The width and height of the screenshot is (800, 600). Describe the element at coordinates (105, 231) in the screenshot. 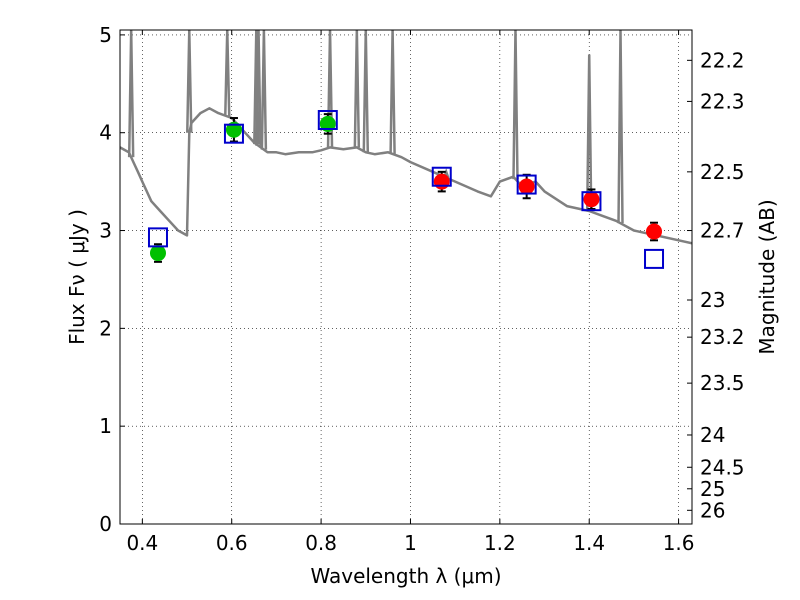

I see `y-tick-label: 3` at that location.